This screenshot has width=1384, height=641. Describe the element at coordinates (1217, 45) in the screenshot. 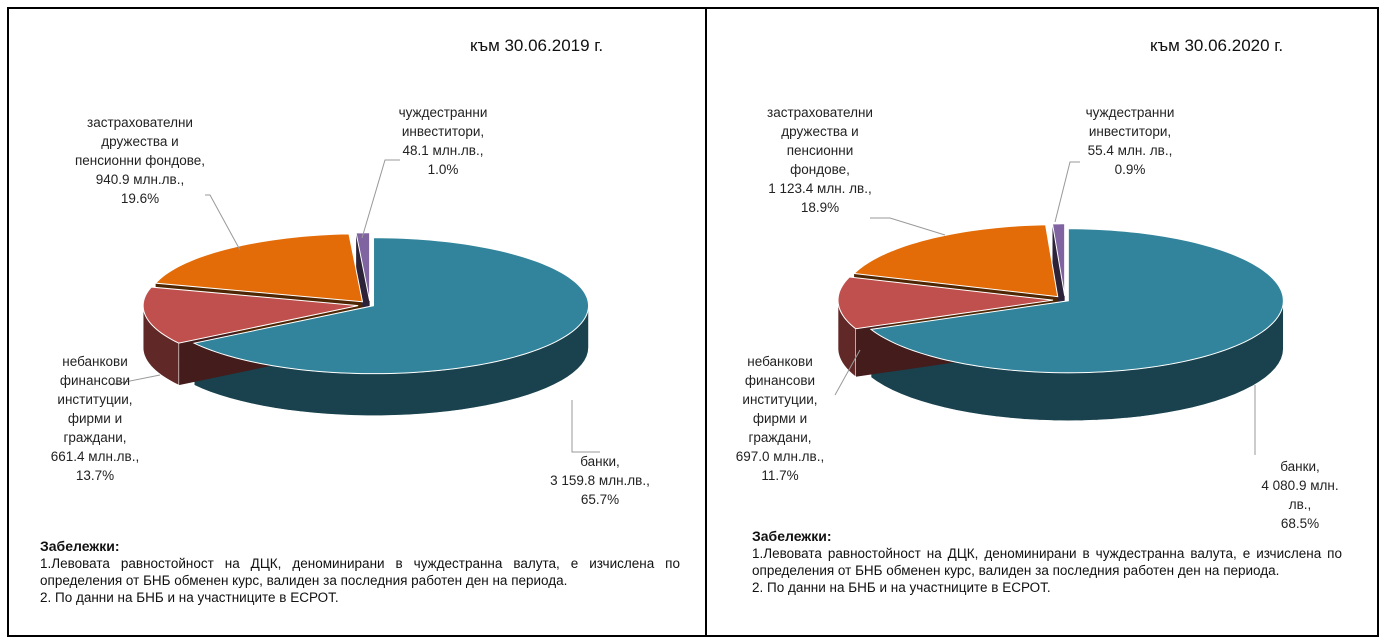

I see `chart-title: към 30.06.2020 г.` at that location.